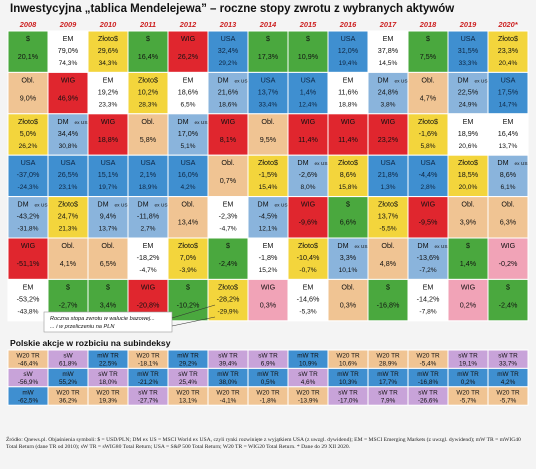 This screenshot has height=469, width=536. What do you see at coordinates (227, 229) in the screenshot?
I see `return-value-pln: -4,7%` at bounding box center [227, 229].